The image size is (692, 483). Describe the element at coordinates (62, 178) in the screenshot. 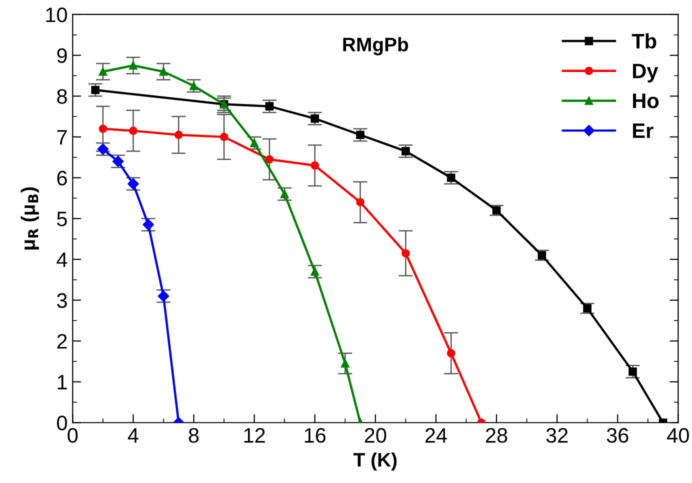

I see `y-tick-label: 6` at that location.